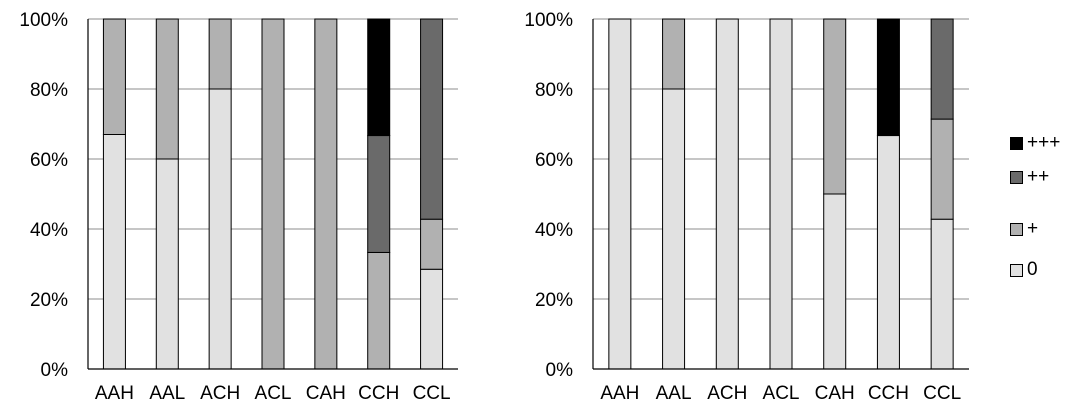  What do you see at coordinates (1032, 269) in the screenshot?
I see `legend-label: 0` at bounding box center [1032, 269].